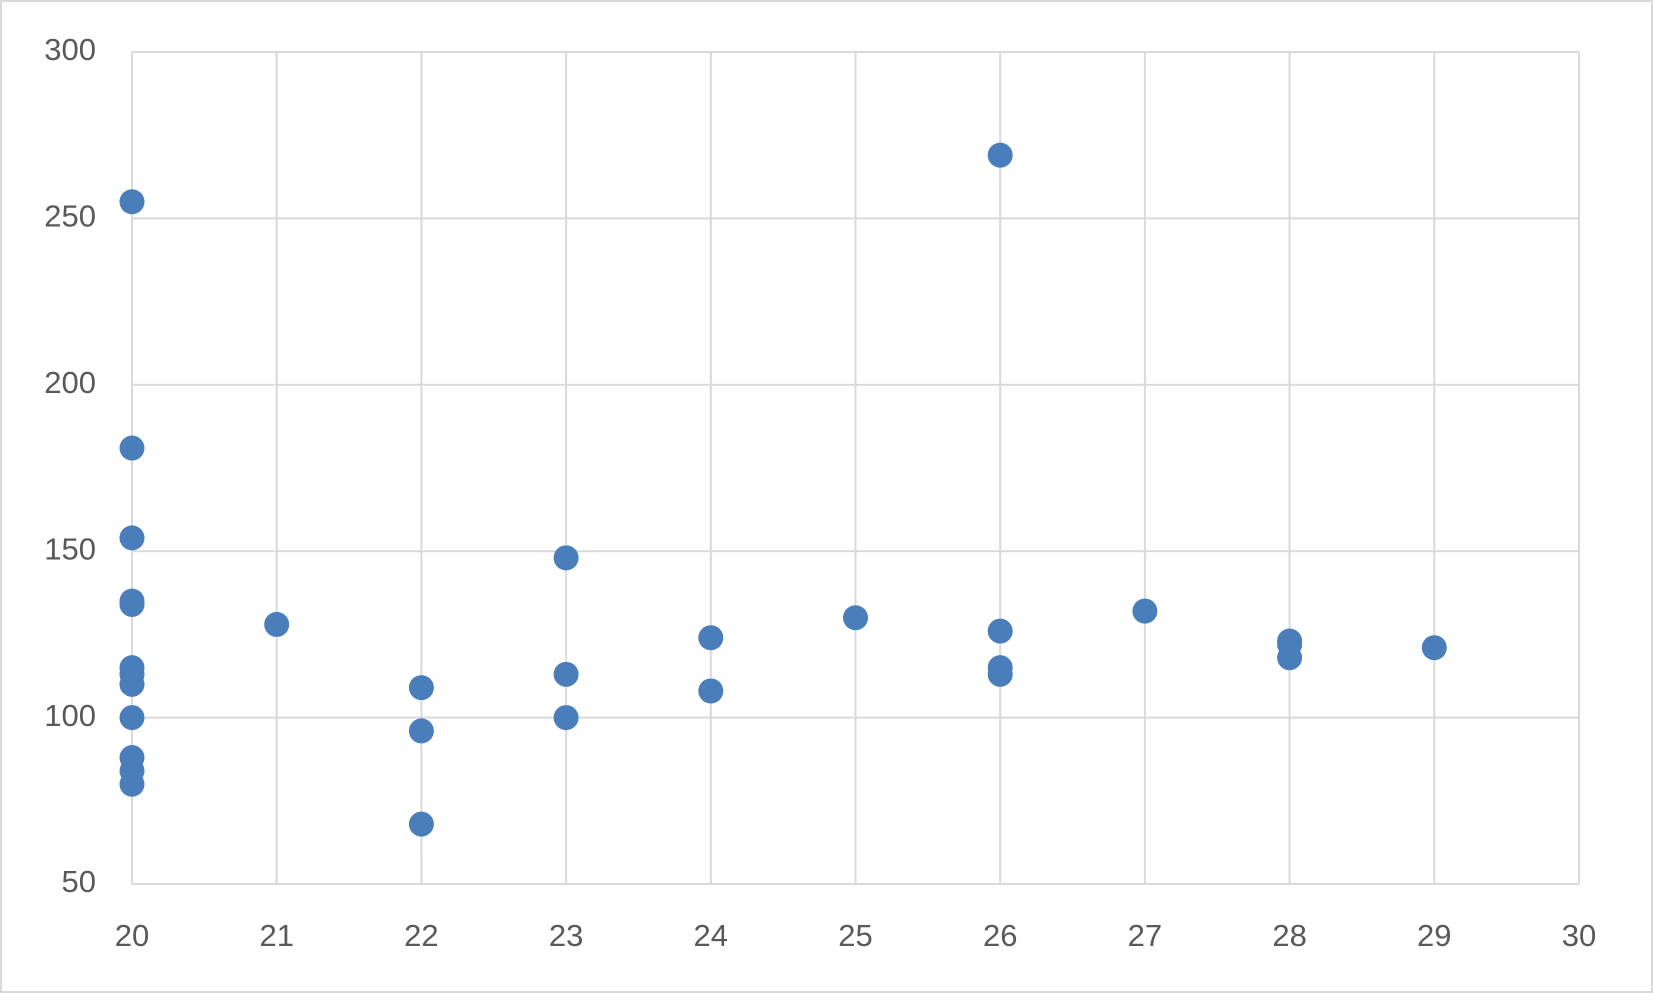 This screenshot has width=1653, height=993. Describe the element at coordinates (421, 935) in the screenshot. I see `x-tick-label: 22` at that location.